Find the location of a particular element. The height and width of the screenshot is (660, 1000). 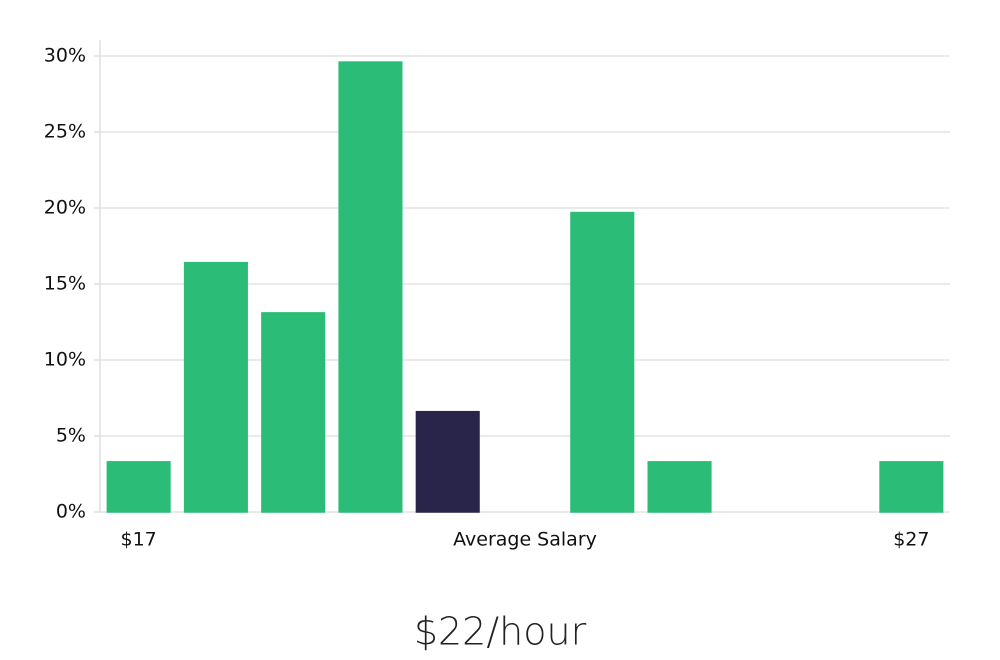

y-tick-label: 25% is located at coordinates (65, 132).